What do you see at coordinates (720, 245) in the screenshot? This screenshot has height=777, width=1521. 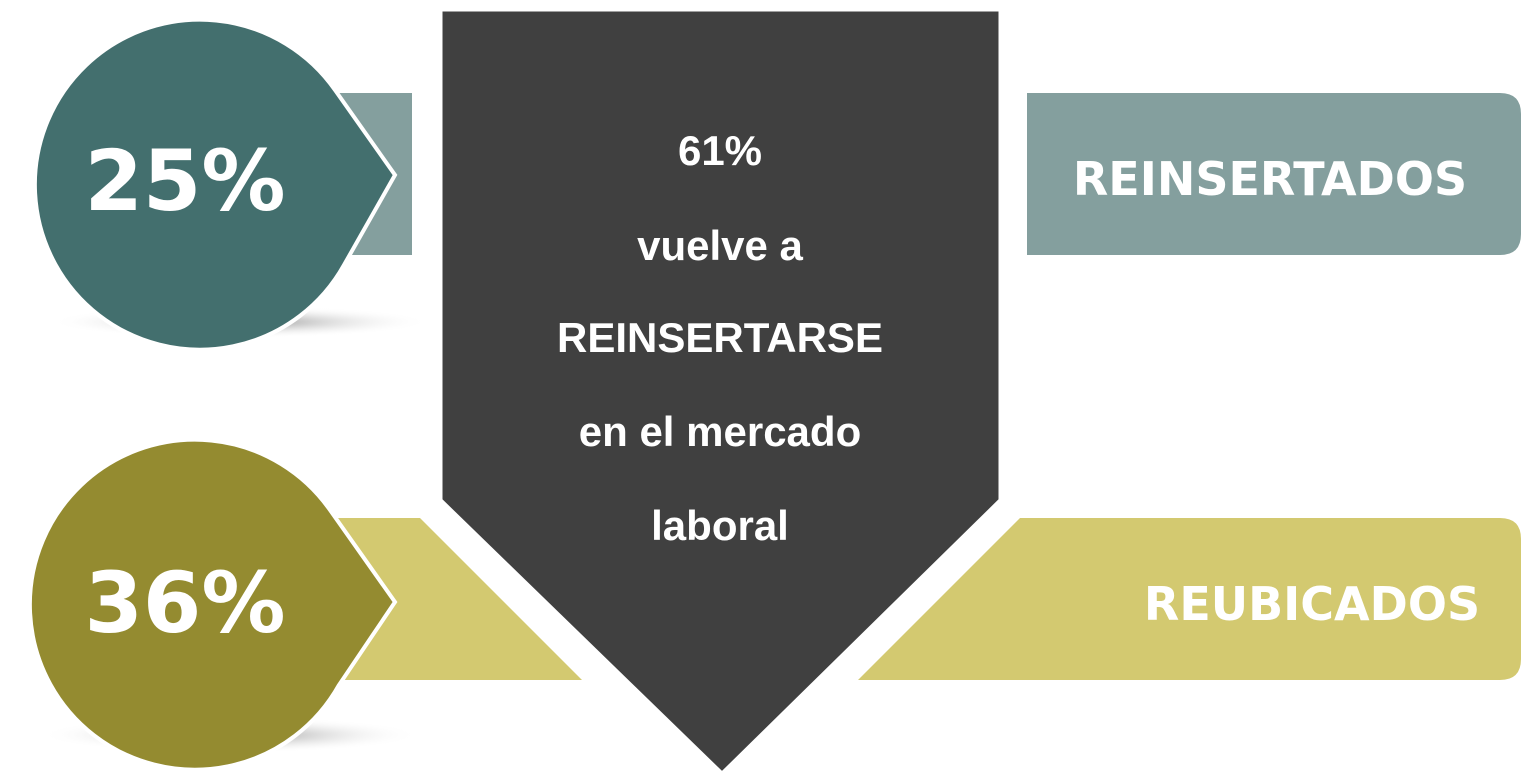 I see `center-line: vuelve a` at bounding box center [720, 245].